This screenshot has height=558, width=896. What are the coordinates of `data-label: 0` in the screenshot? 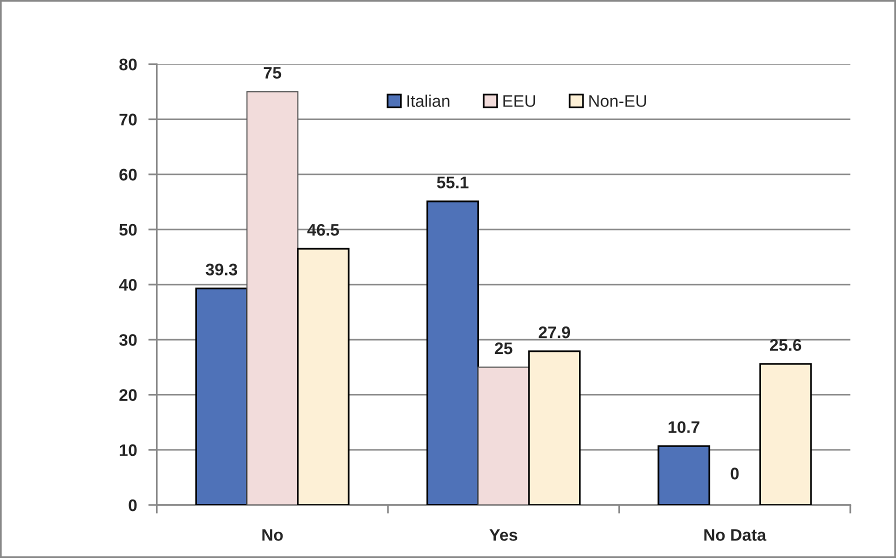 It's located at (734, 474).